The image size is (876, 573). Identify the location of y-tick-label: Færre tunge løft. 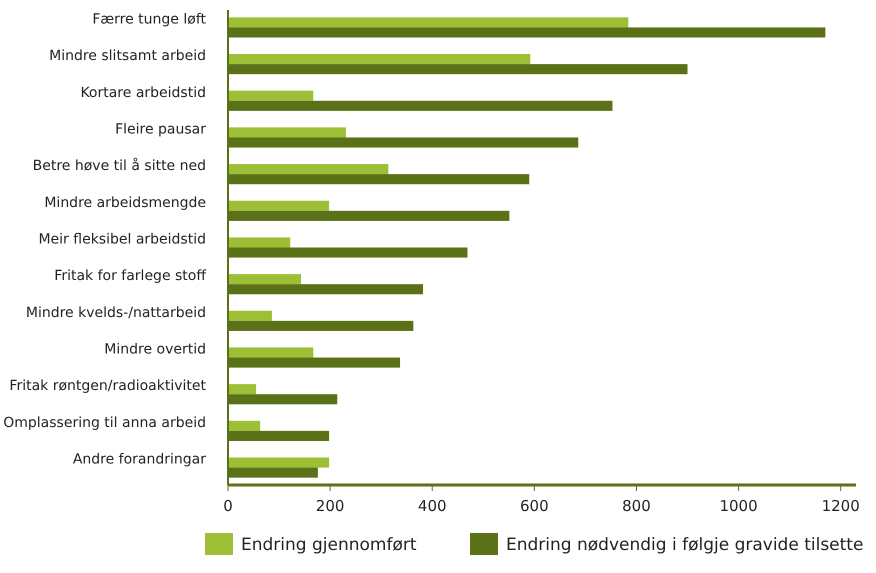
(149, 19).